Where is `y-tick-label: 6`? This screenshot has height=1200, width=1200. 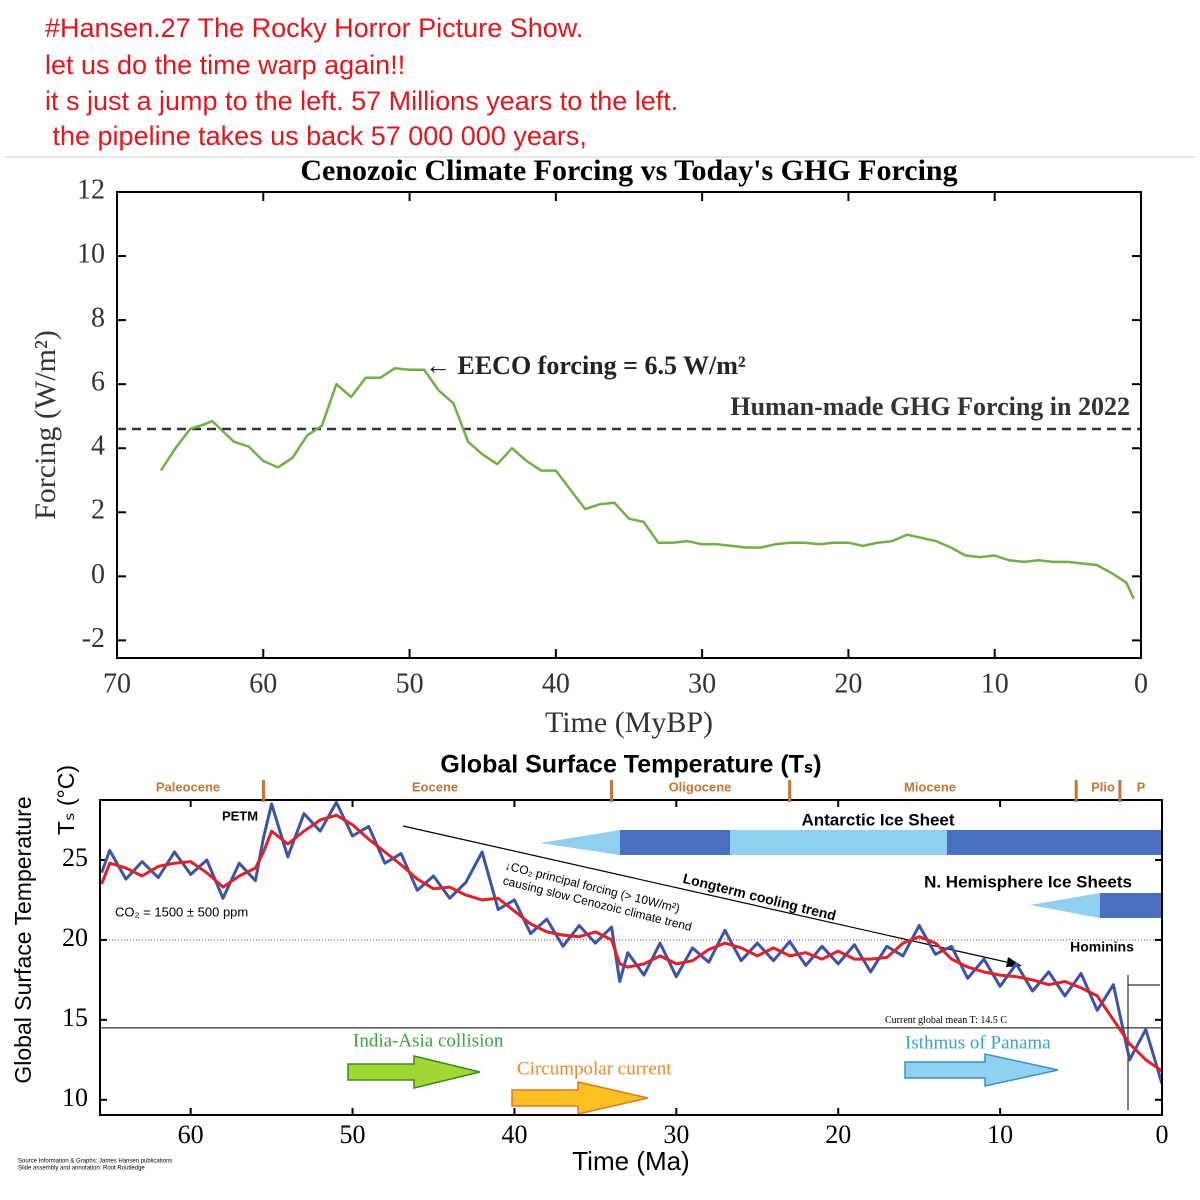
y-tick-label: 6 is located at coordinates (98, 382).